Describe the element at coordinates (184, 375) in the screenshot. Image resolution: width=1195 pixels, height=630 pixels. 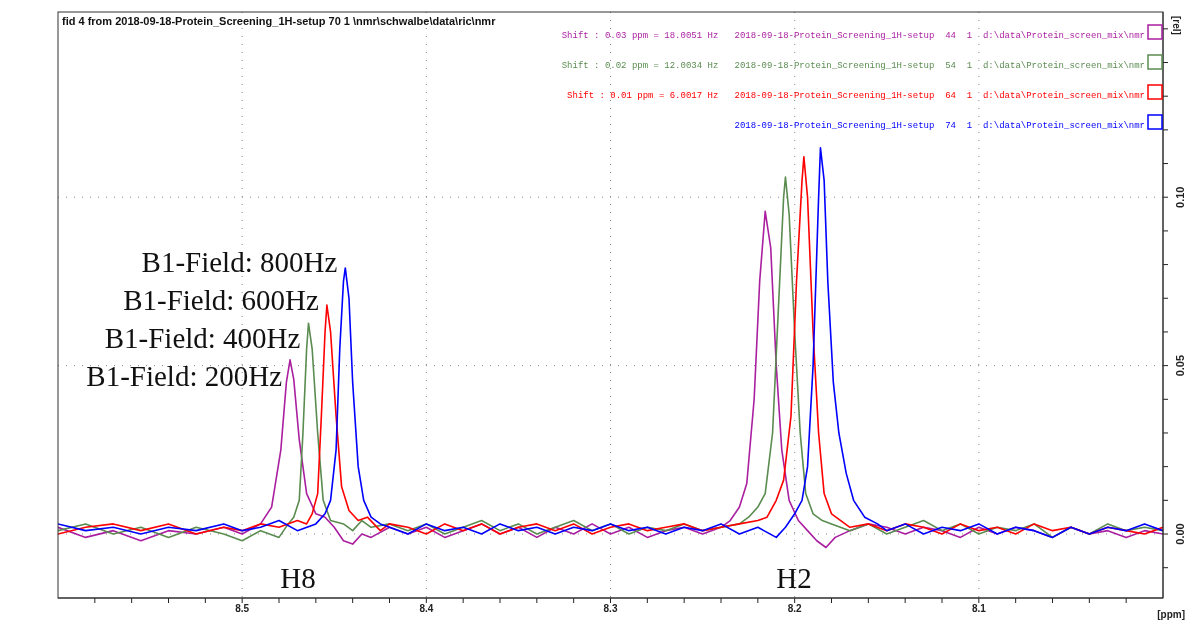
I see `annotation: B1-Field: 200Hz` at that location.